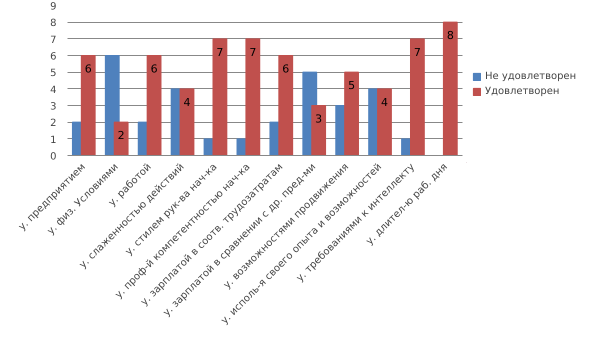 This screenshot has height=340, width=605. I want to click on y-tick-label: 7, so click(53, 40).